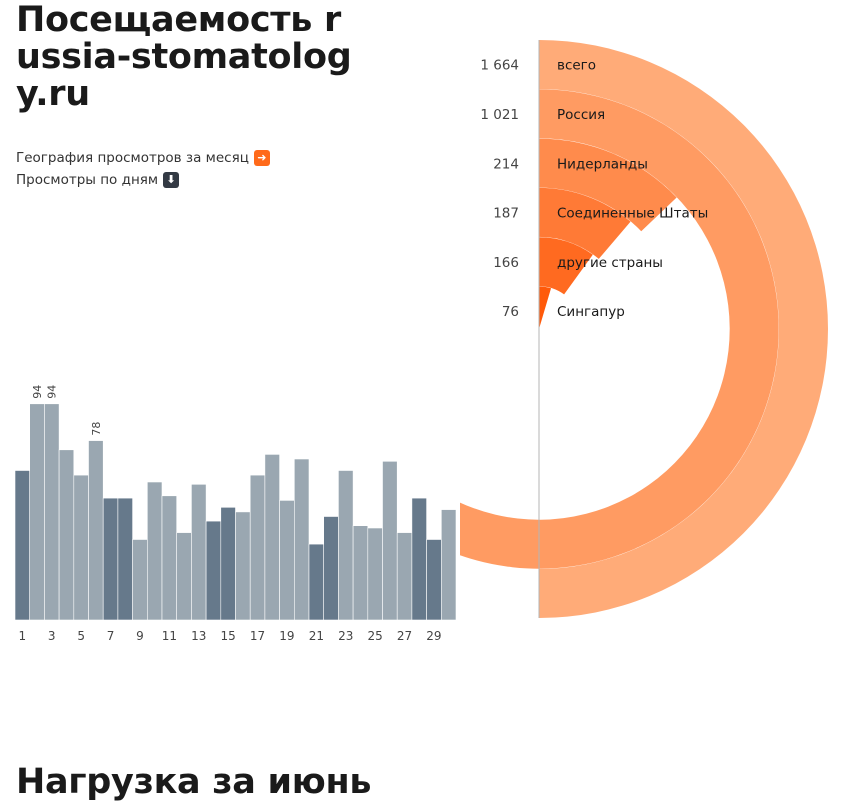 The image size is (850, 812). Describe the element at coordinates (140, 636) in the screenshot. I see `x-tick-label: 9` at that location.